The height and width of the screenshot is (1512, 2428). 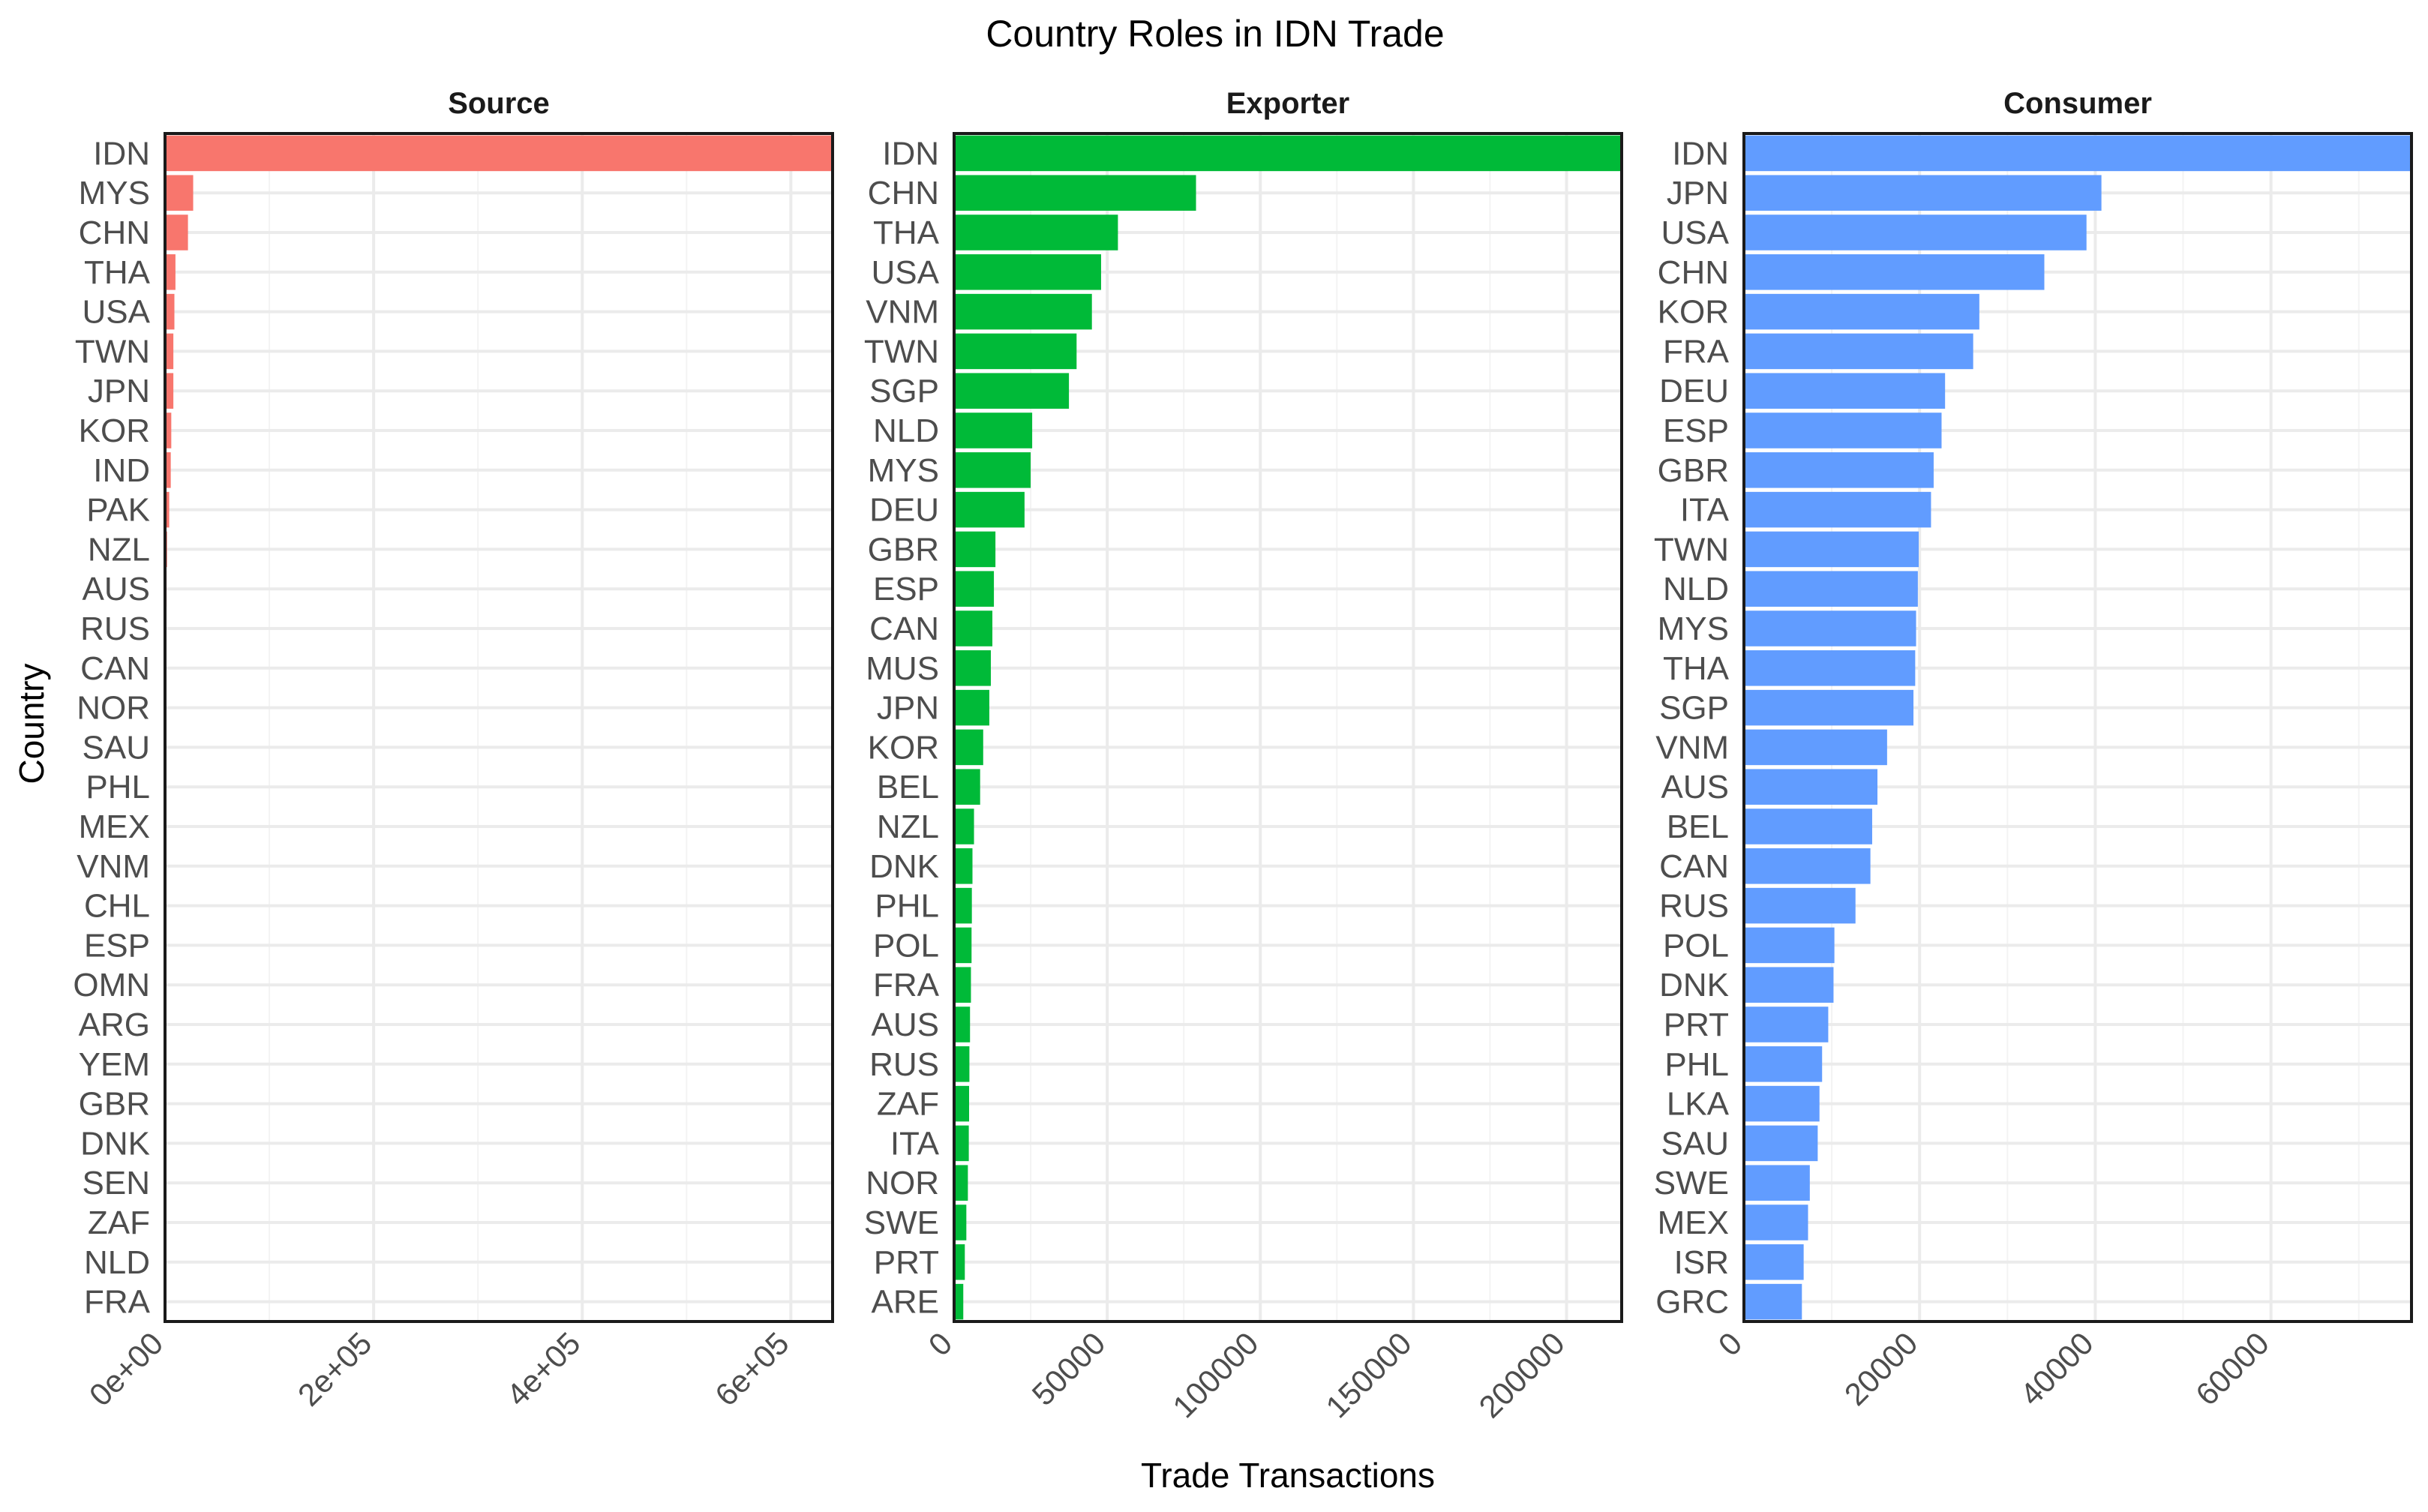 What do you see at coordinates (335, 1369) in the screenshot?
I see `x-tick-label: 2e+05` at bounding box center [335, 1369].